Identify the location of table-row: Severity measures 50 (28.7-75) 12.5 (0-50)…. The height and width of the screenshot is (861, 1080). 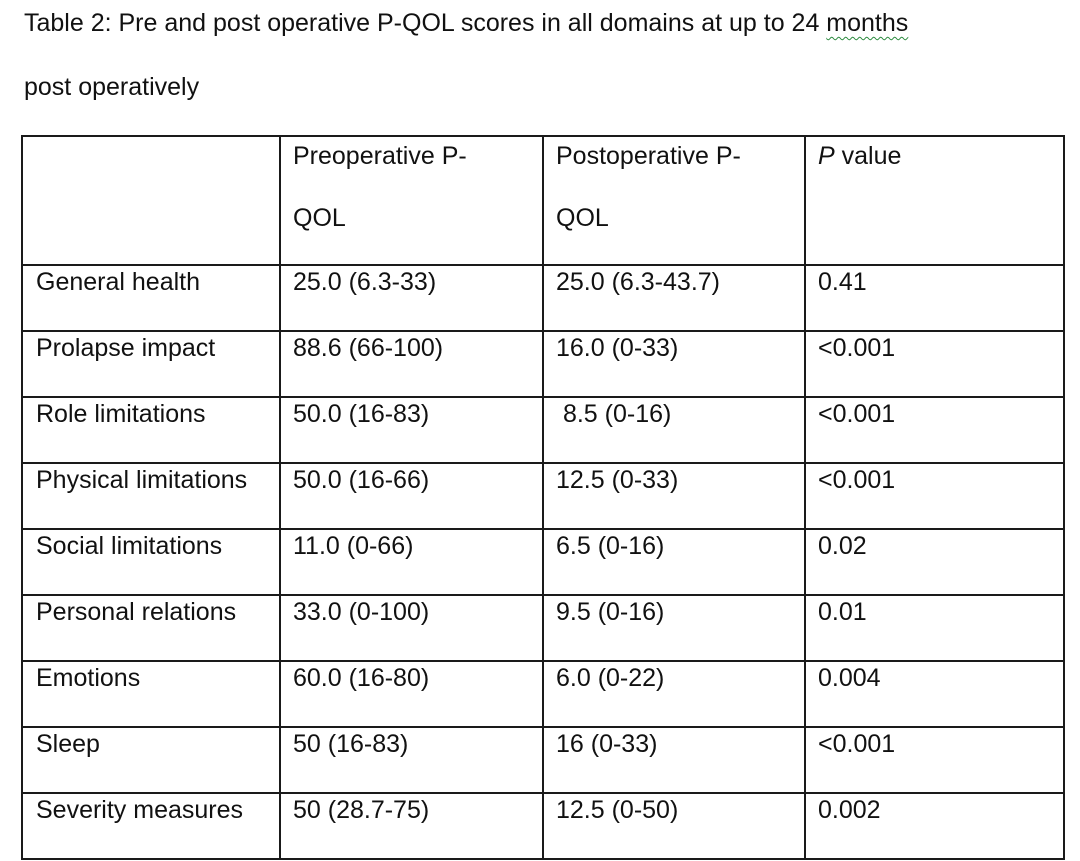
(543, 826).